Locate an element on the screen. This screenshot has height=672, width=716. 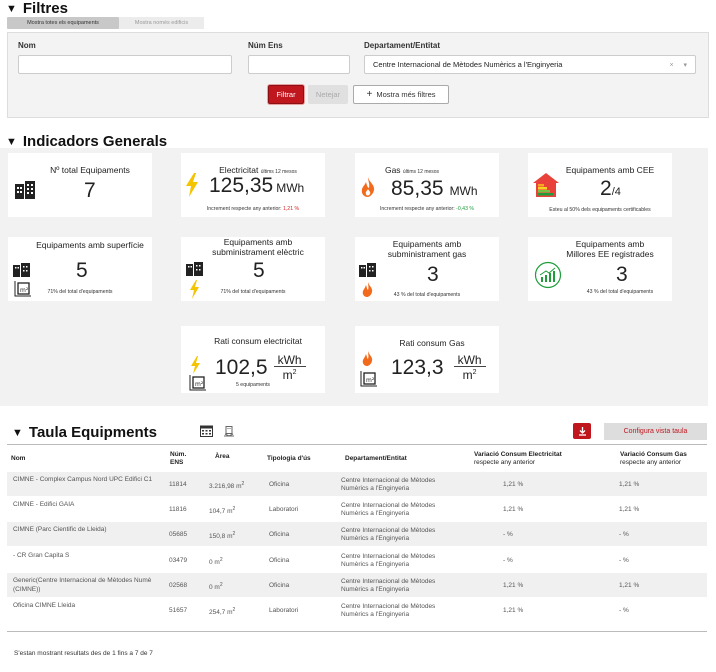
electricity-note: Increment respecte any anterior: is located at coordinates (244, 209).